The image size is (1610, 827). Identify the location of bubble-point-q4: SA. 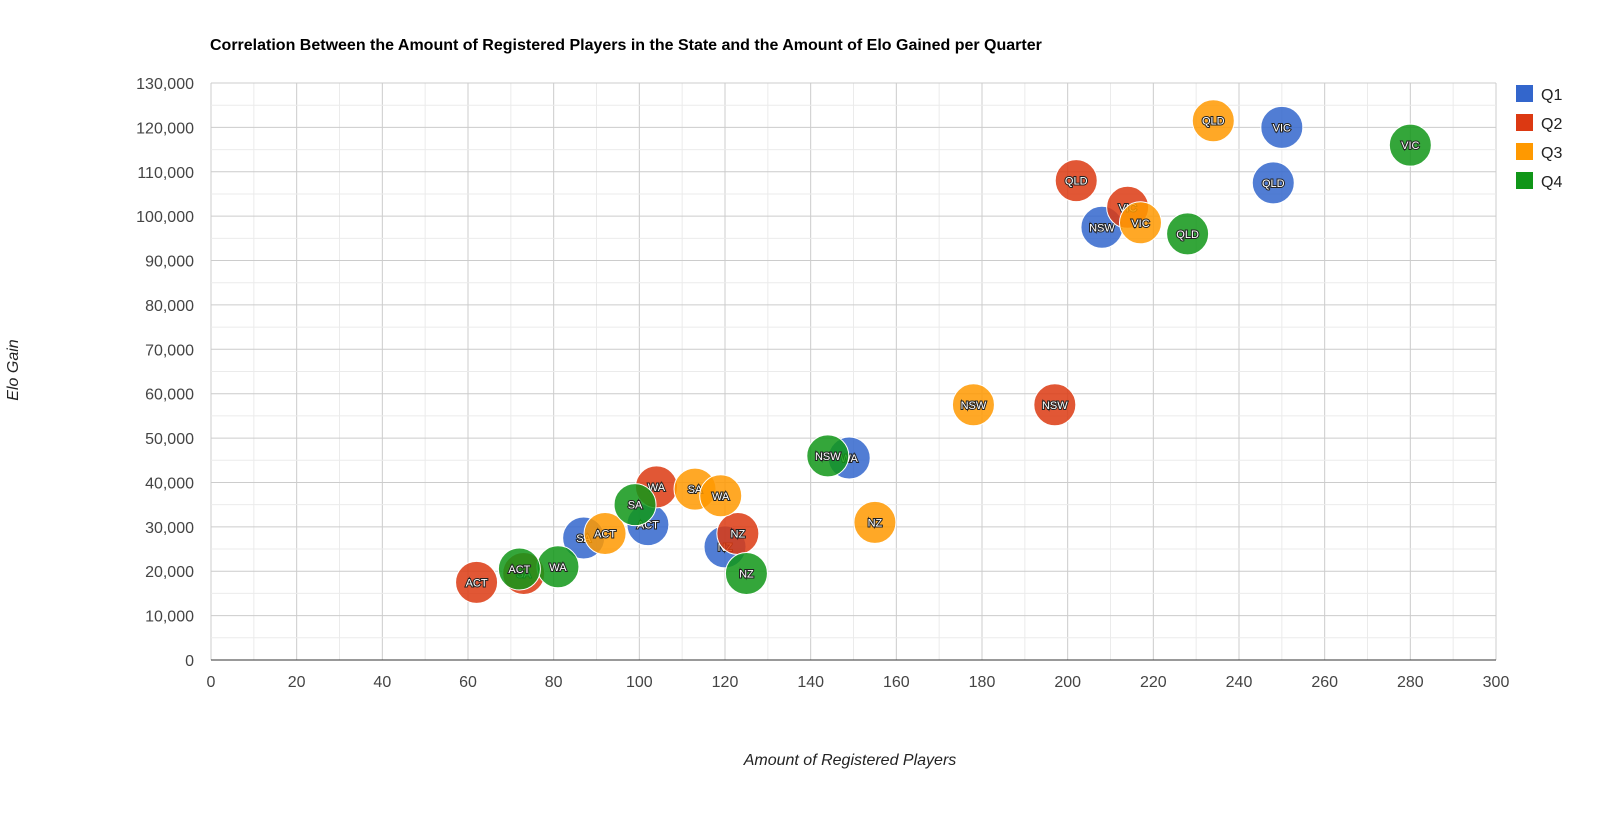
(635, 505).